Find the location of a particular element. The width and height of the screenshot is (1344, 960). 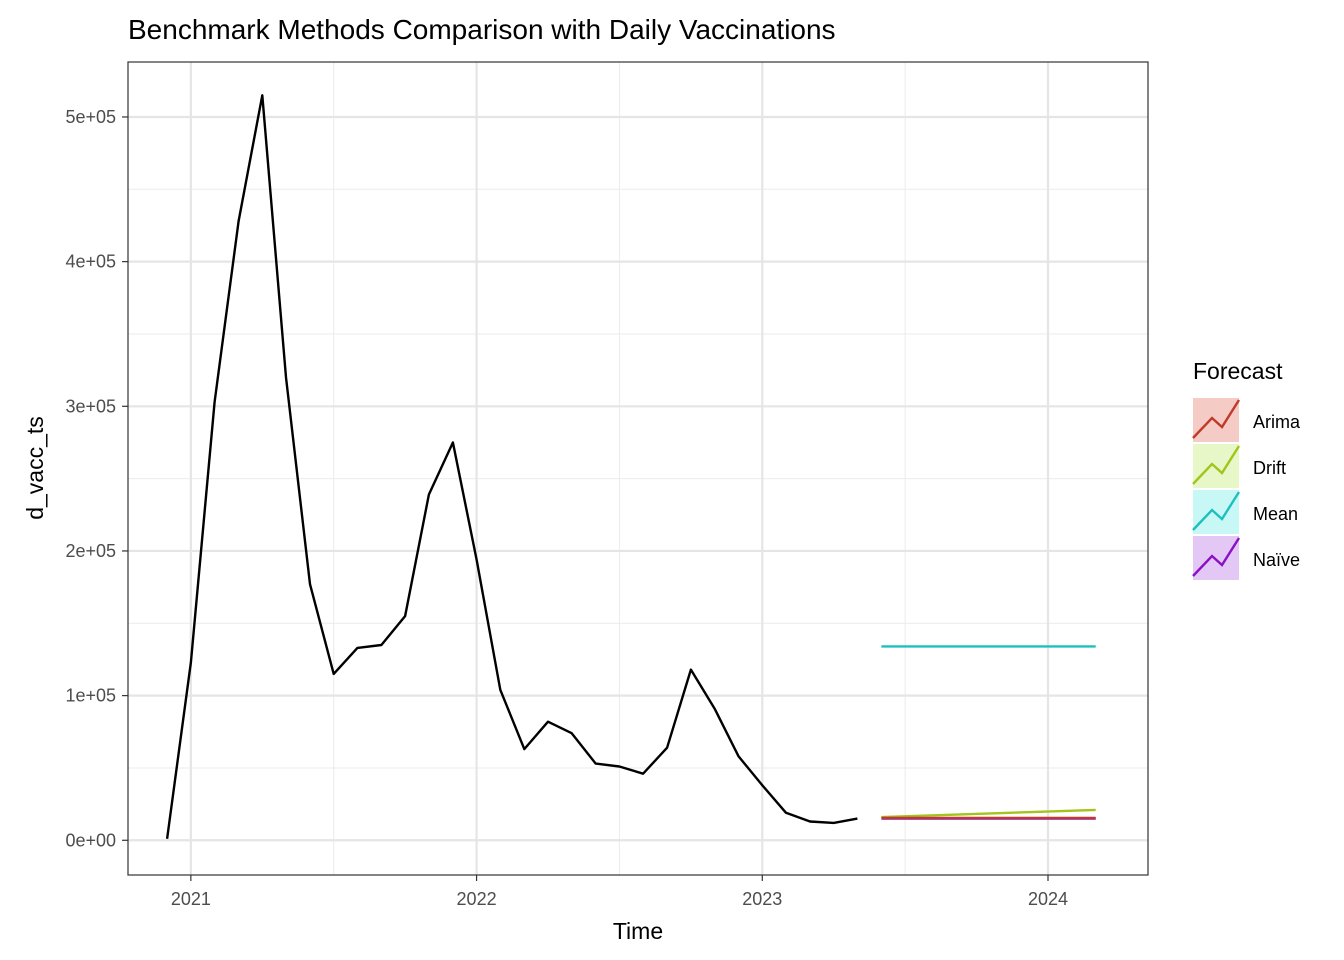

forecast-series is located at coordinates (988, 732).